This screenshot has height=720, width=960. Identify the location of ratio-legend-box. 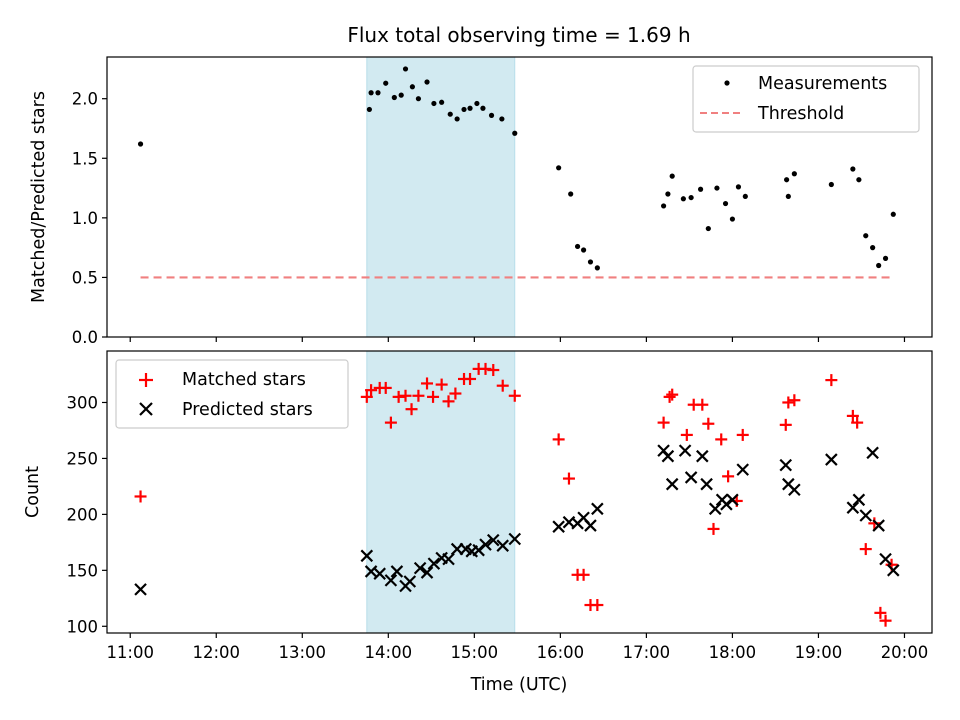
(806, 99).